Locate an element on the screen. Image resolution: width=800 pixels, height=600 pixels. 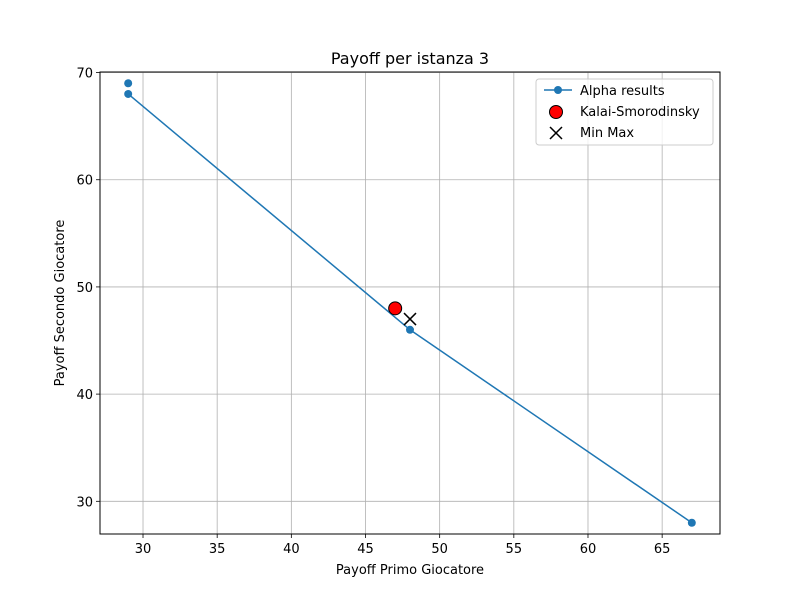
x-tick-label: 45 is located at coordinates (365, 549).